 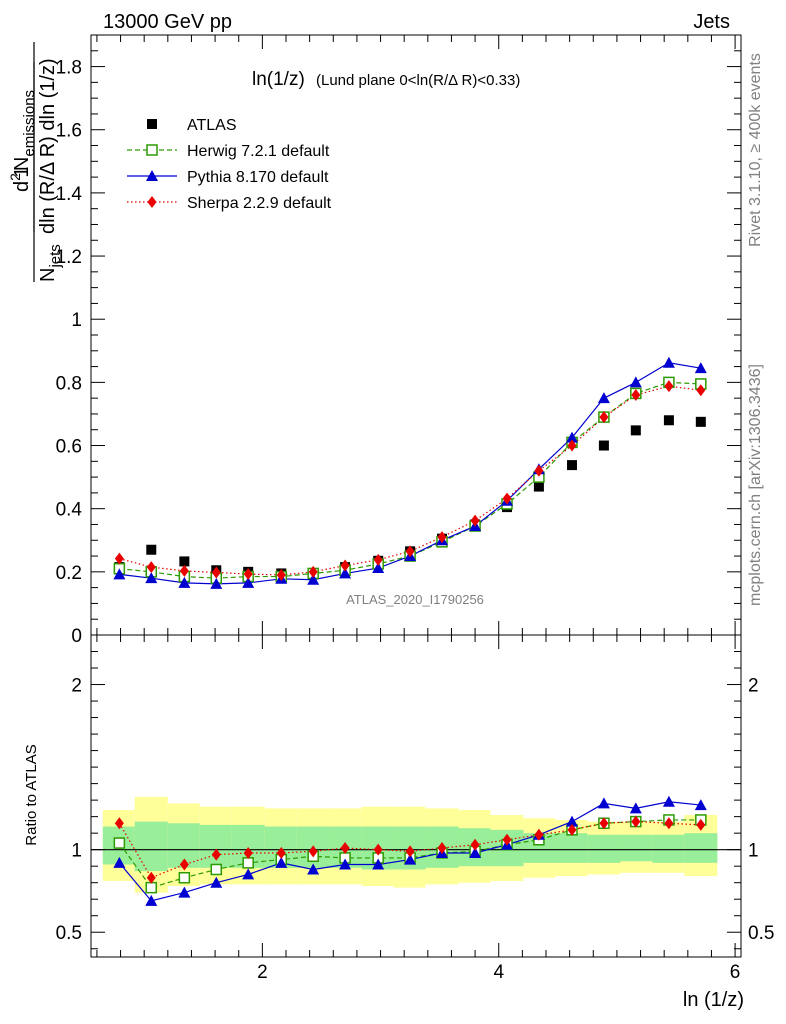 I want to click on legend-label-atlas: ATLAS, so click(x=212, y=125).